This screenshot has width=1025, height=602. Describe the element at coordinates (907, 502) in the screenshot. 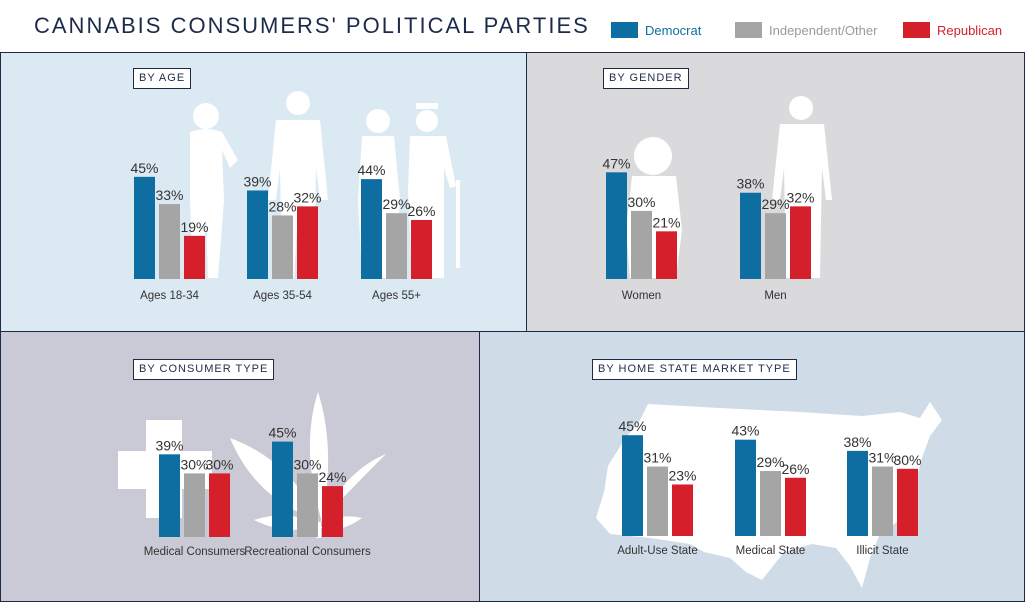

I see `bar-republican-illicit-state` at that location.